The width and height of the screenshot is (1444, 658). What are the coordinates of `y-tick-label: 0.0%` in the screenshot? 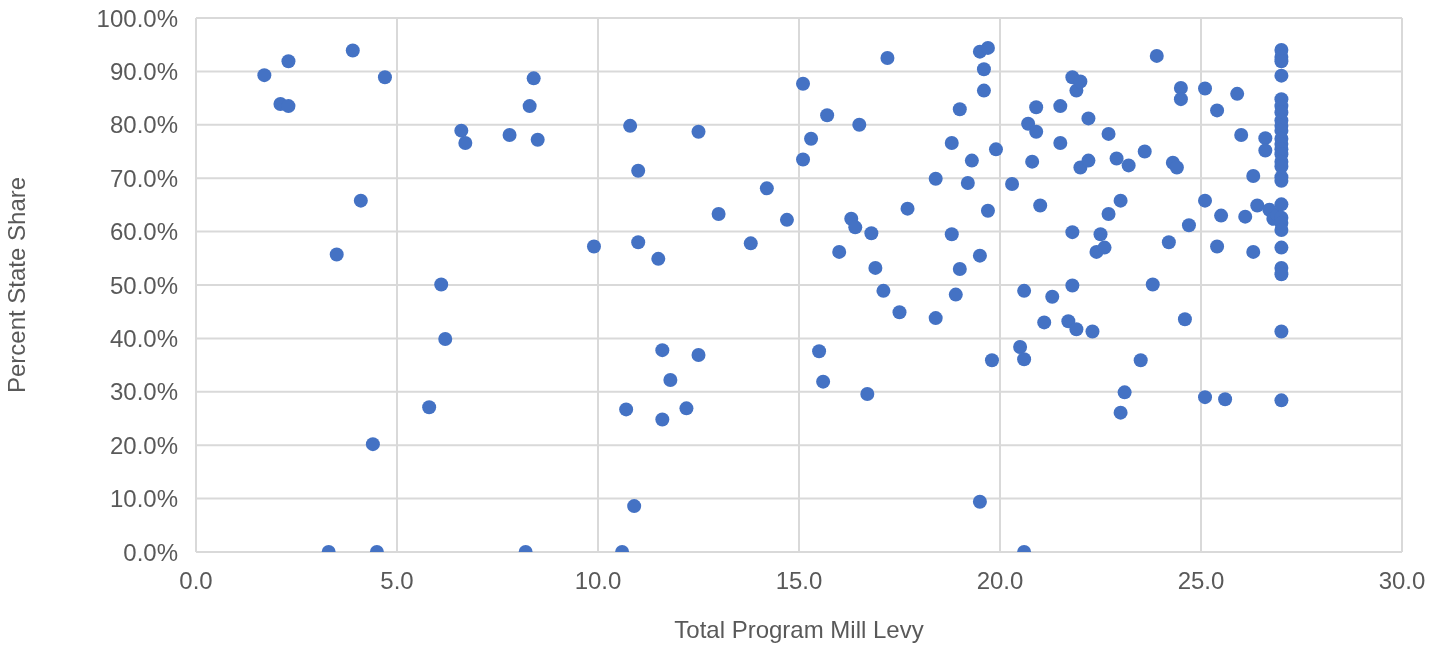 It's located at (150, 552).